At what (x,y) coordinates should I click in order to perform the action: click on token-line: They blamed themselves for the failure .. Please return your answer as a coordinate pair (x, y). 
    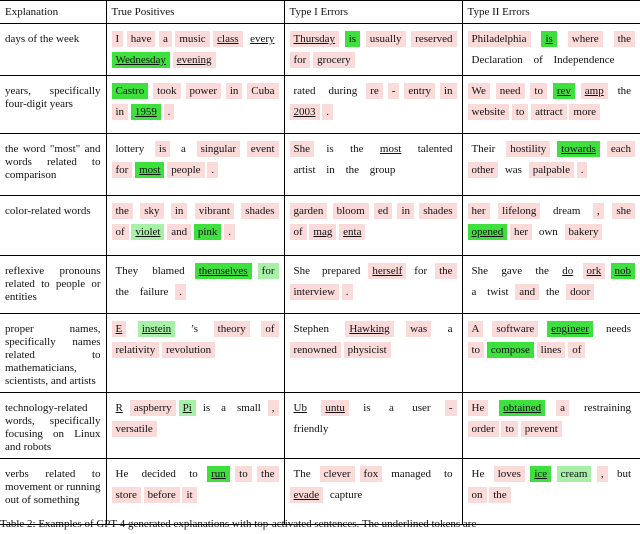
    Looking at the image, I should click on (195, 282).